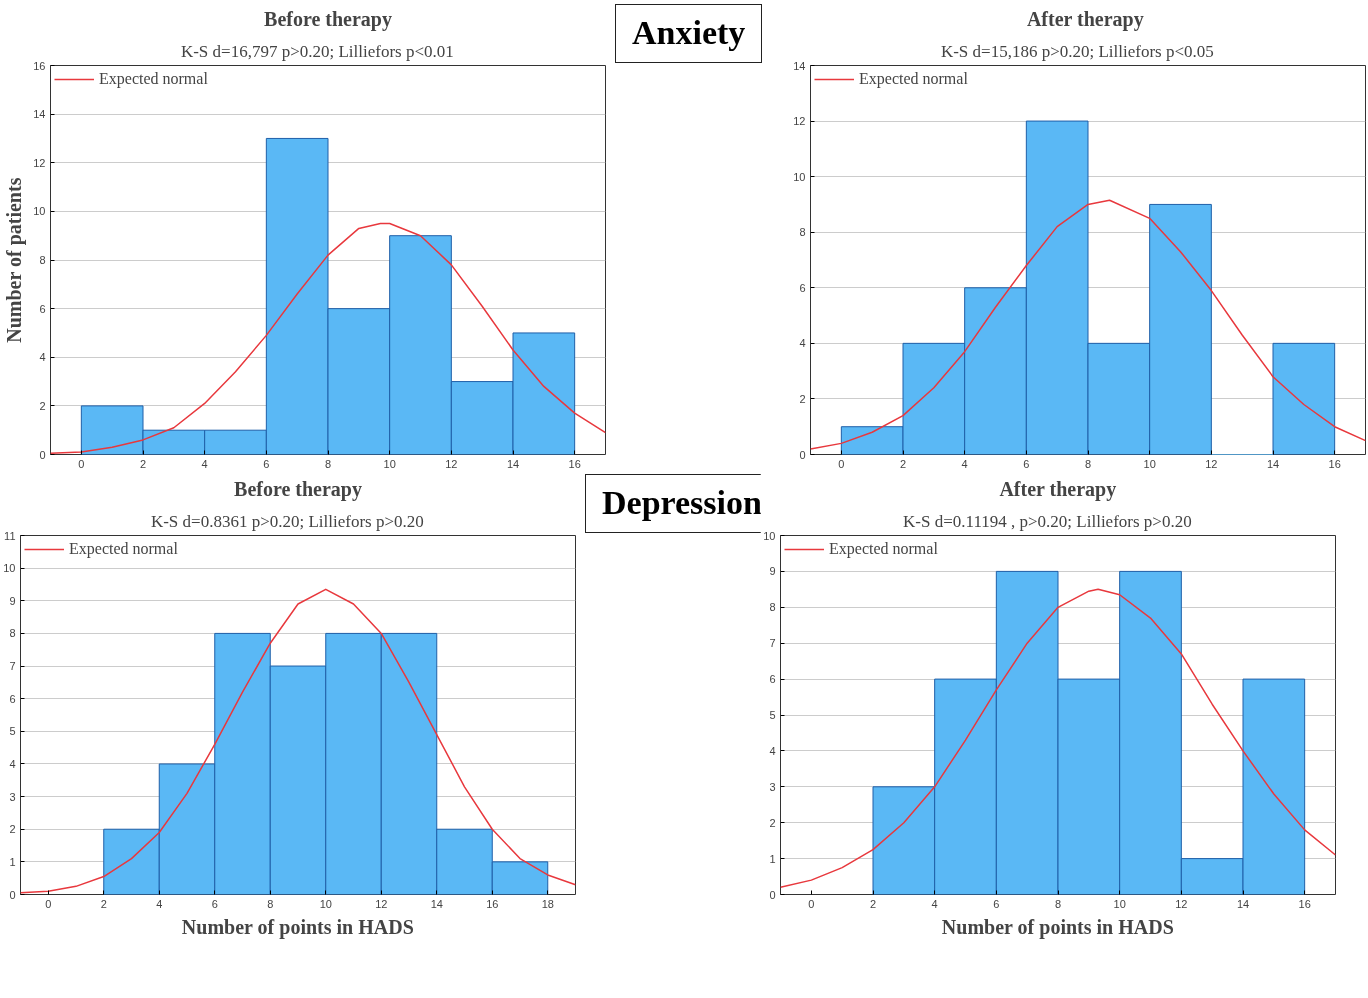  Describe the element at coordinates (689, 33) in the screenshot. I see `text: Anxiety` at that location.